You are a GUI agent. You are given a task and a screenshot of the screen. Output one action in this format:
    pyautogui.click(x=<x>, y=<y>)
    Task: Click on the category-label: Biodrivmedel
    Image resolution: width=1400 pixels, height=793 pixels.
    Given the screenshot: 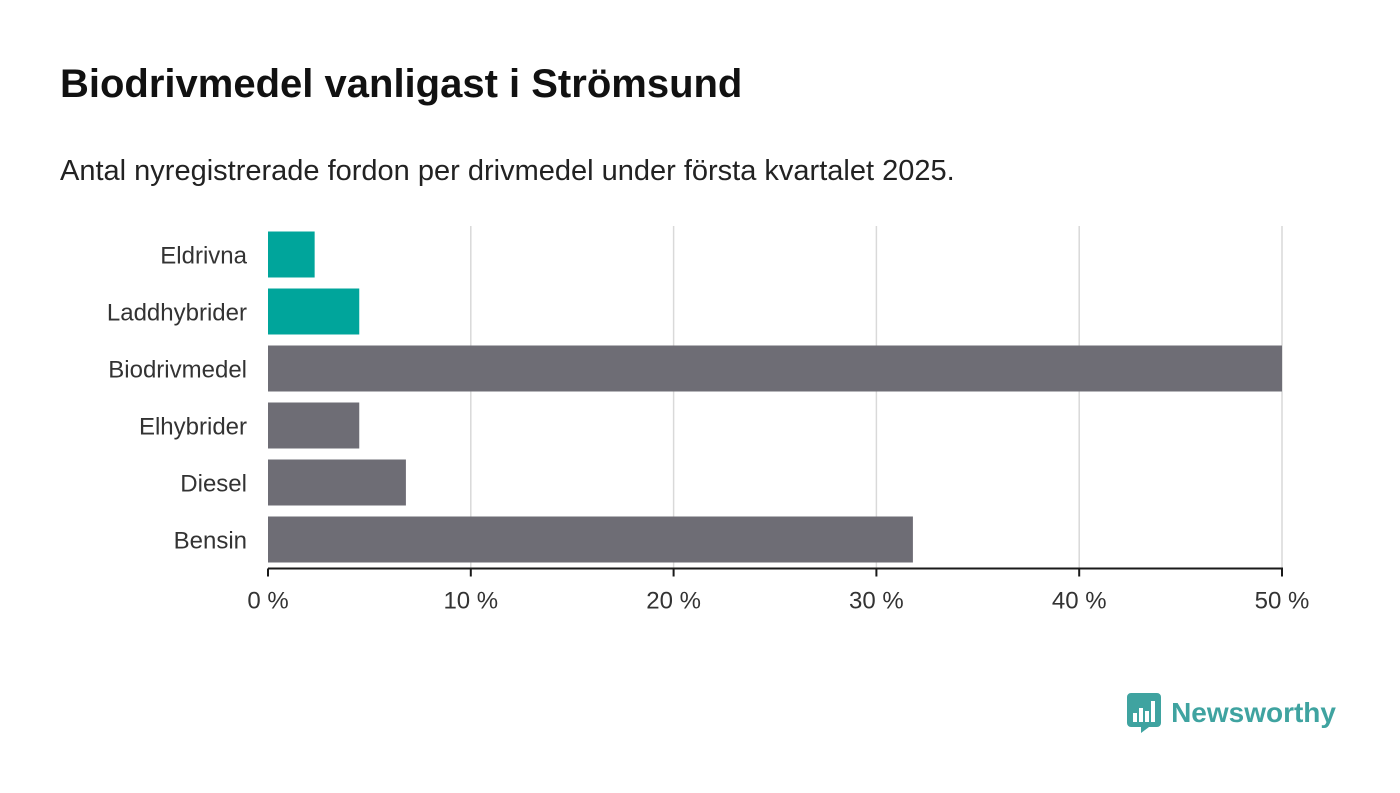 What is the action you would take?
    pyautogui.click(x=177, y=370)
    